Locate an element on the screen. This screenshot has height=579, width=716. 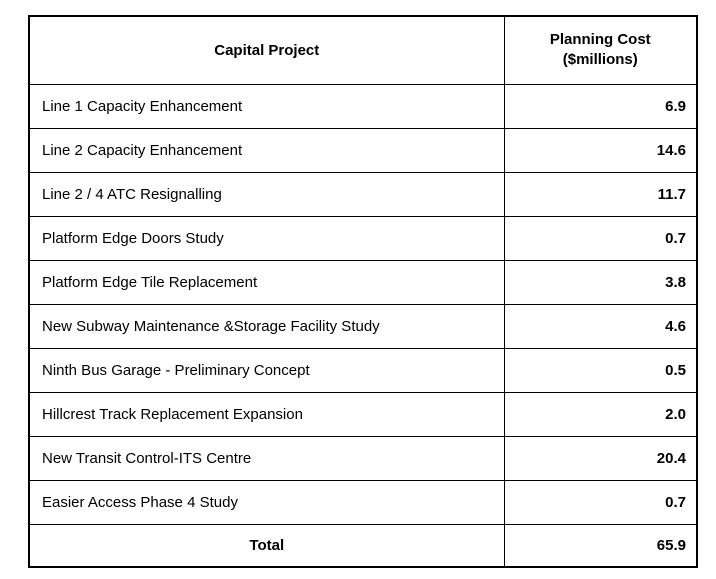
cost-cell: 14.6 is located at coordinates (600, 150).